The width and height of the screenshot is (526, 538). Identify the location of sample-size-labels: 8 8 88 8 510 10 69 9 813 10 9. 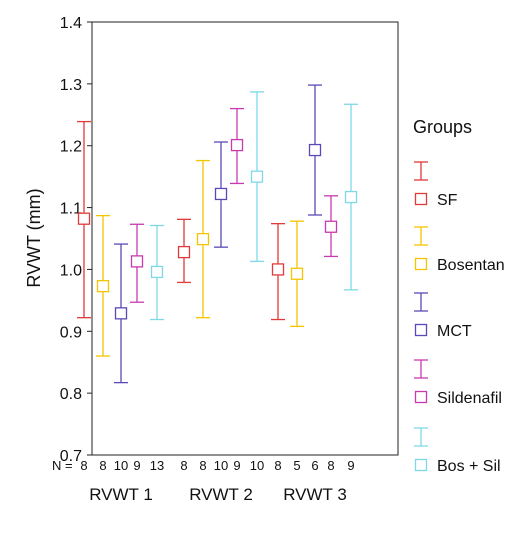
(217, 465).